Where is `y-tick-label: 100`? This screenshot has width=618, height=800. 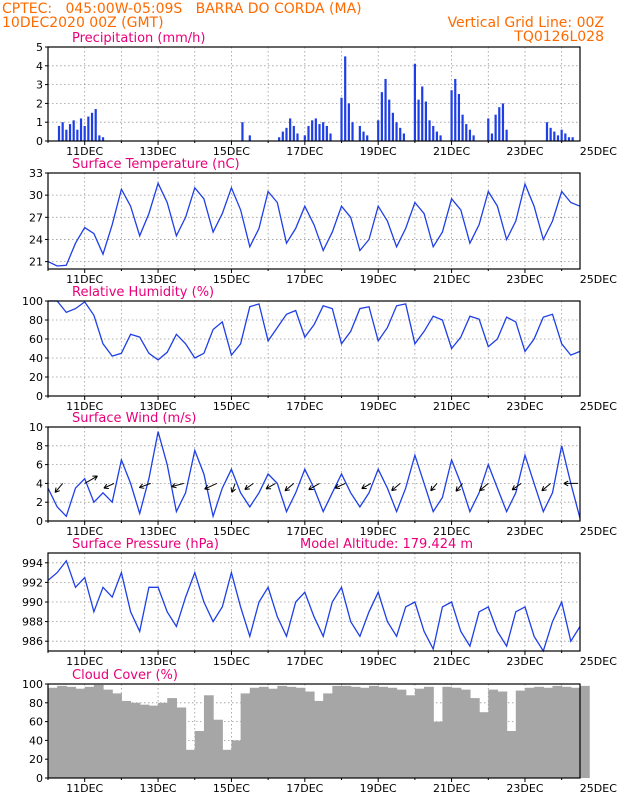
y-tick-label: 100 is located at coordinates (32, 301).